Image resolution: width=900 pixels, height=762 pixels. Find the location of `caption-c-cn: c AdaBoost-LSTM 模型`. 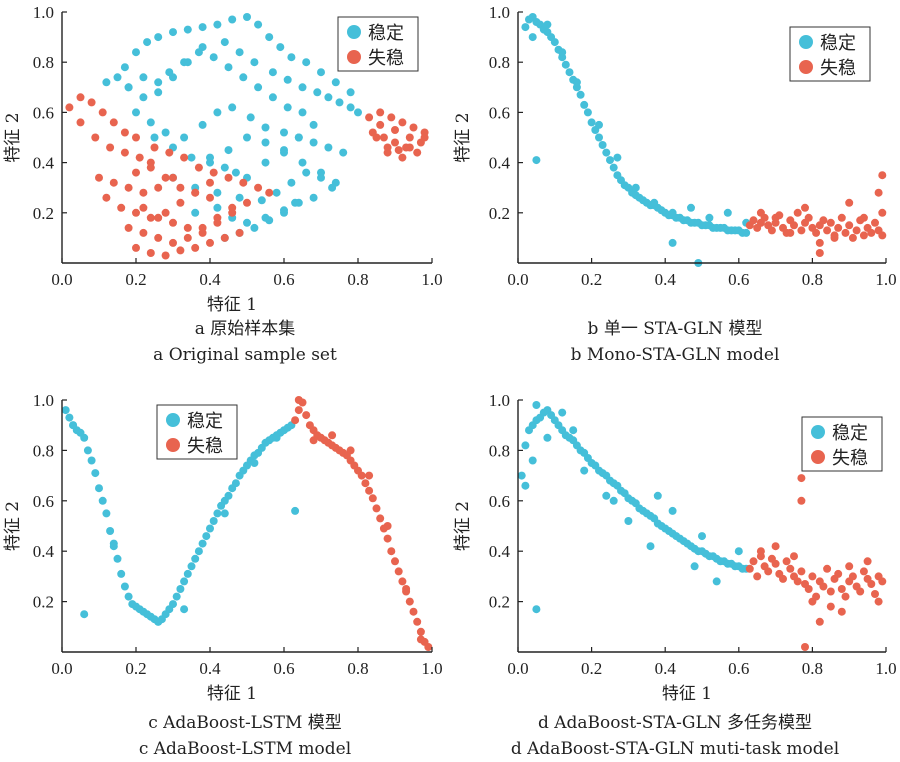

caption-c-cn: c AdaBoost-LSTM 模型 is located at coordinates (245, 723).